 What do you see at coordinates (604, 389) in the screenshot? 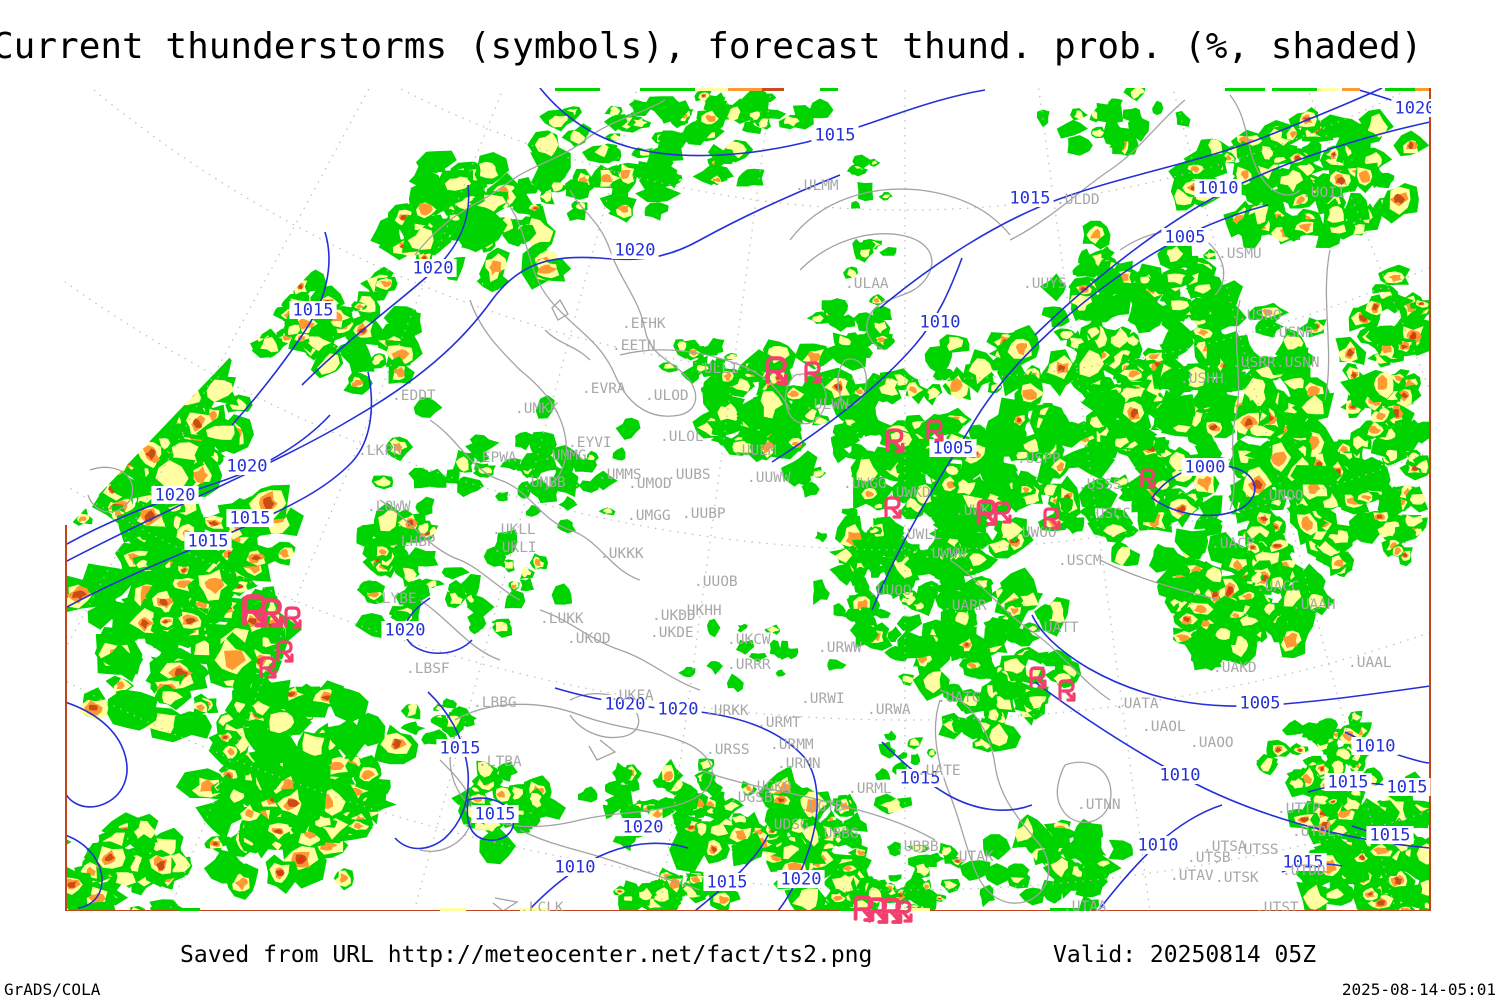
I see `station-label: .EVRA` at bounding box center [604, 389].